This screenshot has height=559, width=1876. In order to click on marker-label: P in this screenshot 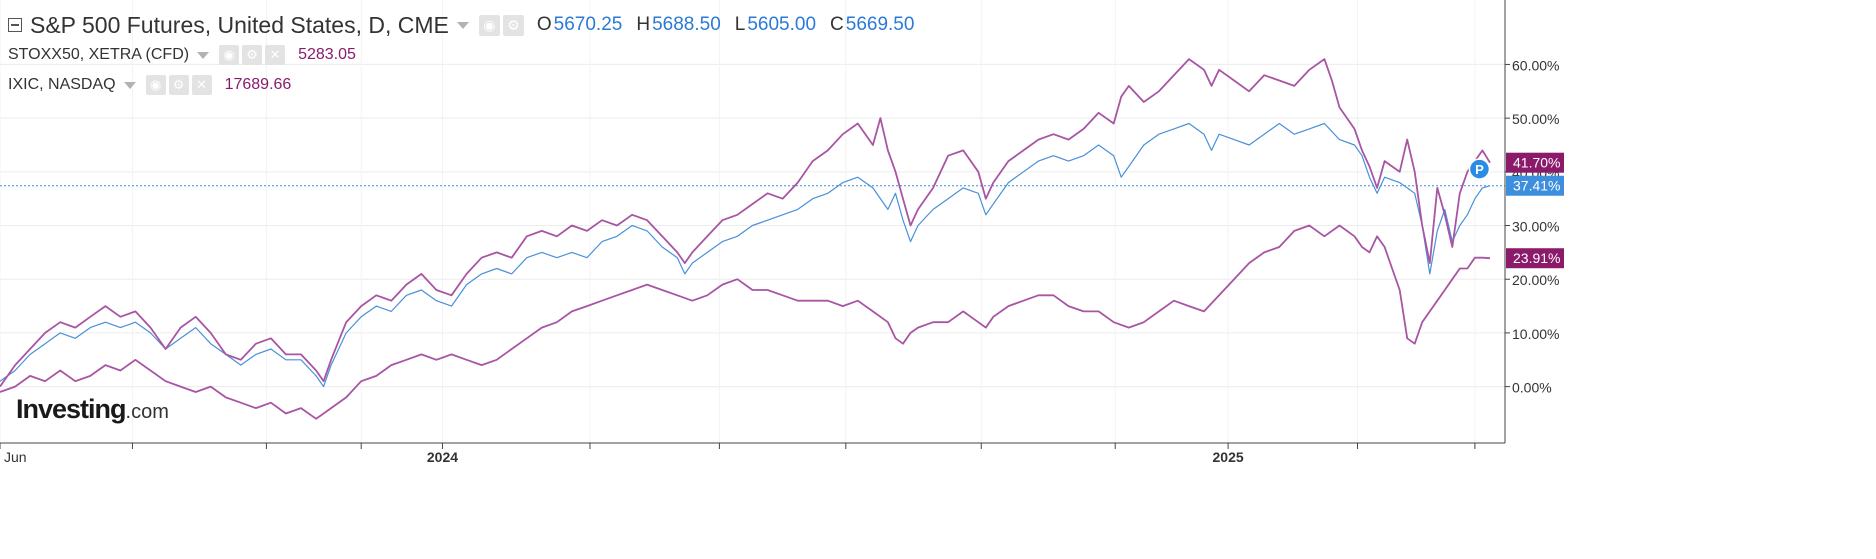, I will do `click(1479, 169)`.